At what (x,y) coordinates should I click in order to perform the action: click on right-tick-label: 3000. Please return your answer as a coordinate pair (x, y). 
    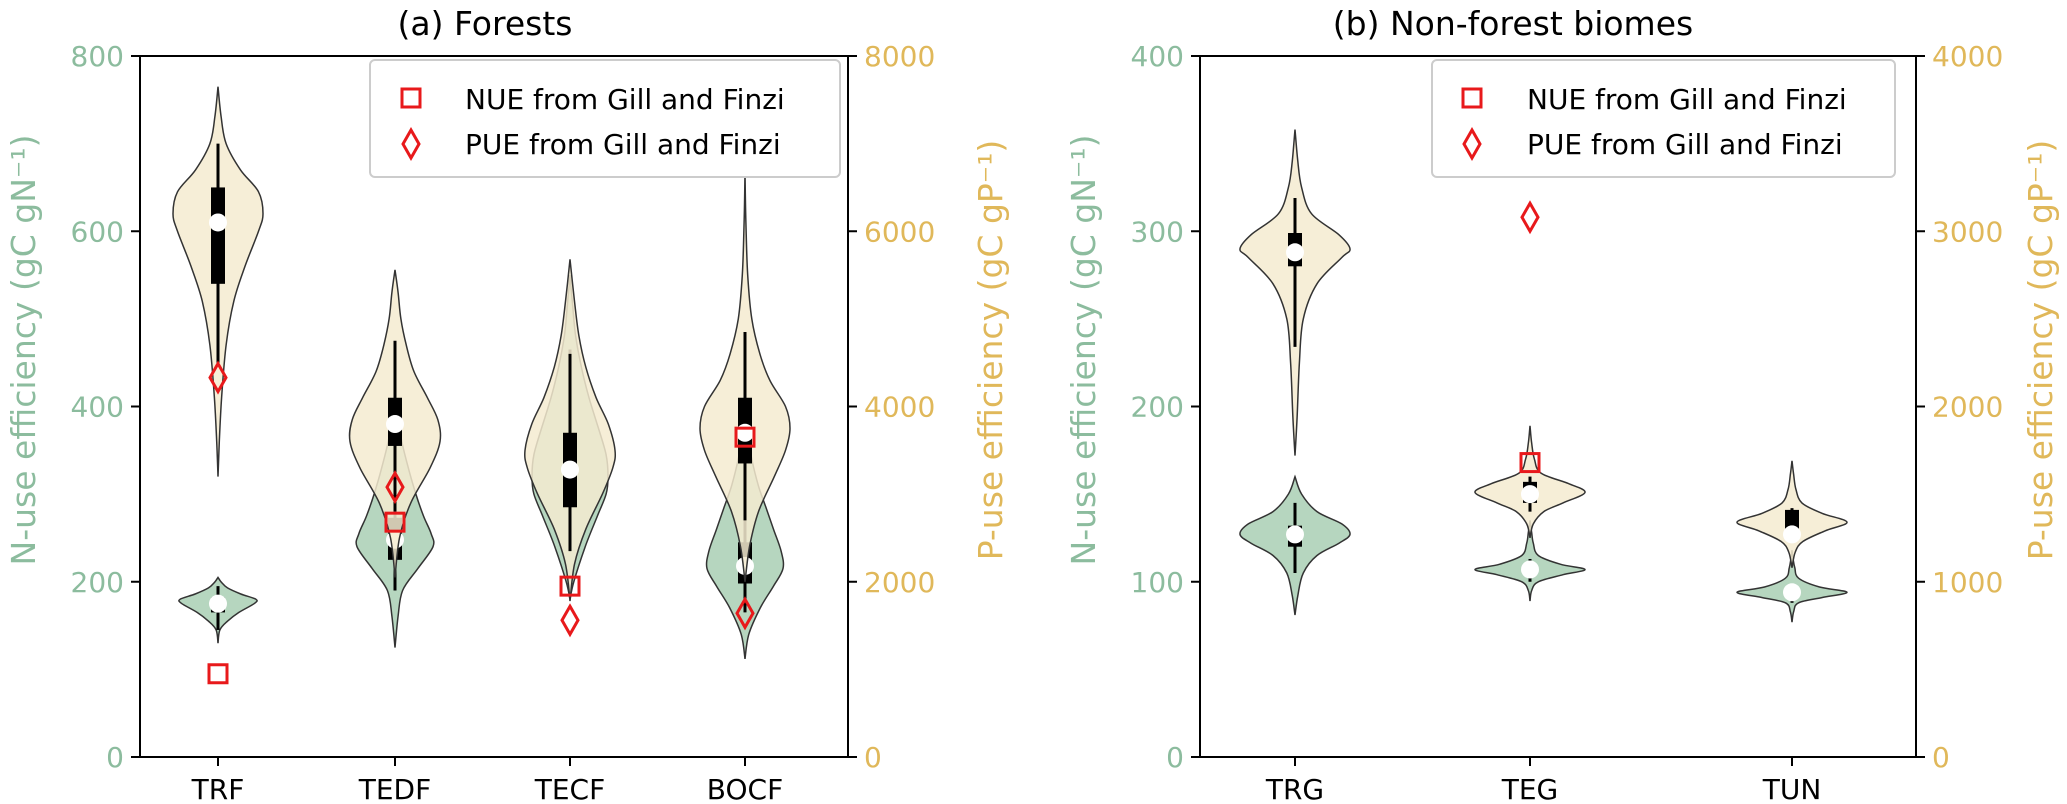
    Looking at the image, I should click on (1967, 231).